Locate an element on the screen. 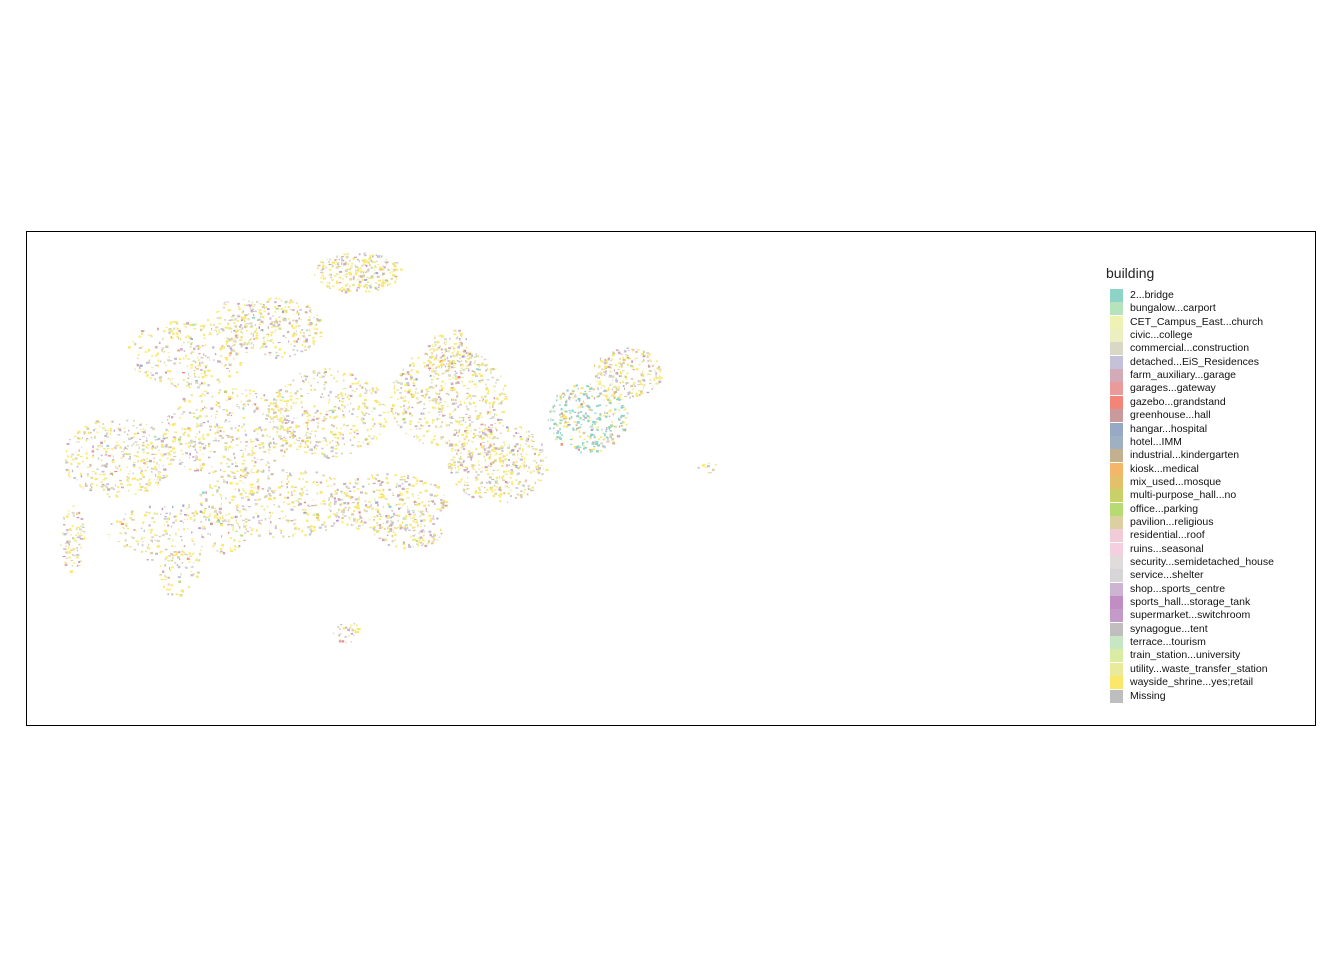  legend-swatch is located at coordinates (1116, 629).